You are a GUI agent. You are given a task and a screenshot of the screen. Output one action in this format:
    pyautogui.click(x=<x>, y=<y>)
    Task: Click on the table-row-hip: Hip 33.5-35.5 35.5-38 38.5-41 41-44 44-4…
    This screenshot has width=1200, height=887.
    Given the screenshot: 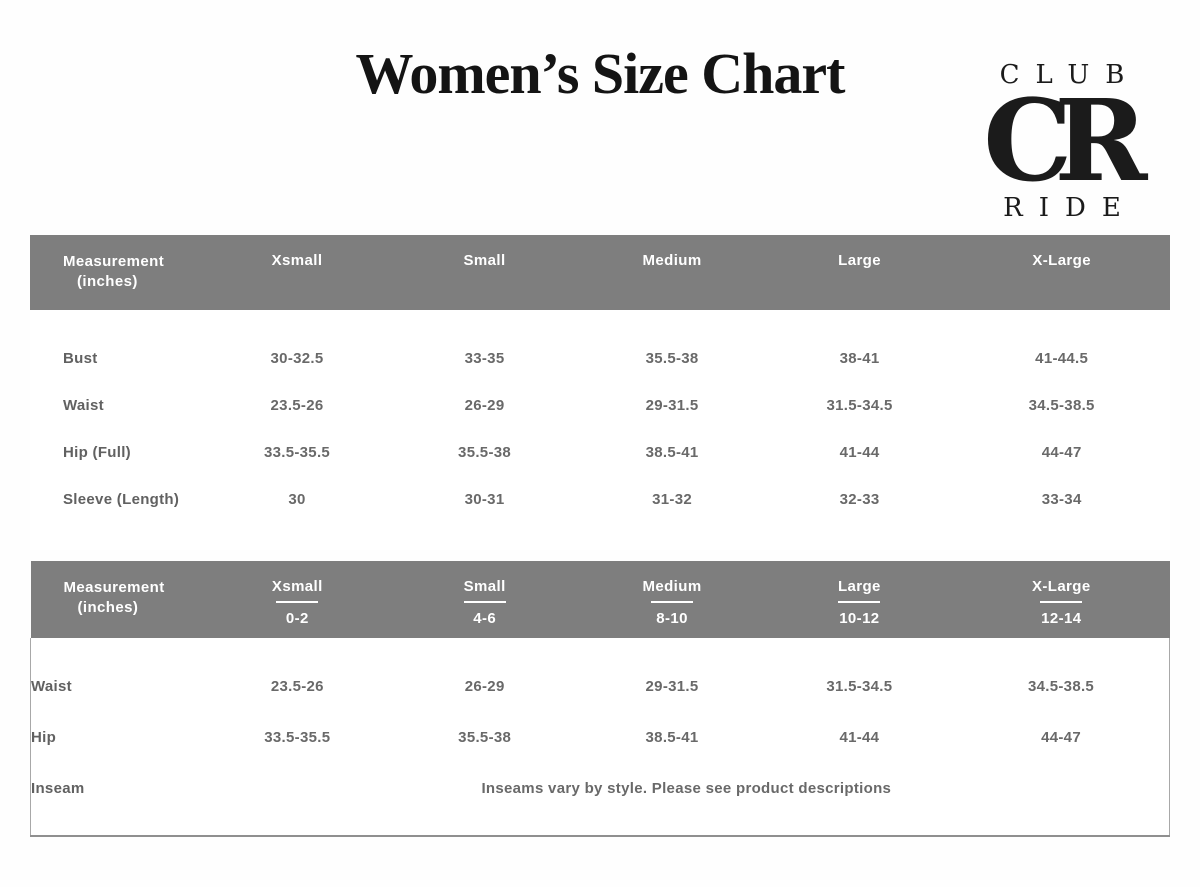 What is the action you would take?
    pyautogui.click(x=600, y=737)
    